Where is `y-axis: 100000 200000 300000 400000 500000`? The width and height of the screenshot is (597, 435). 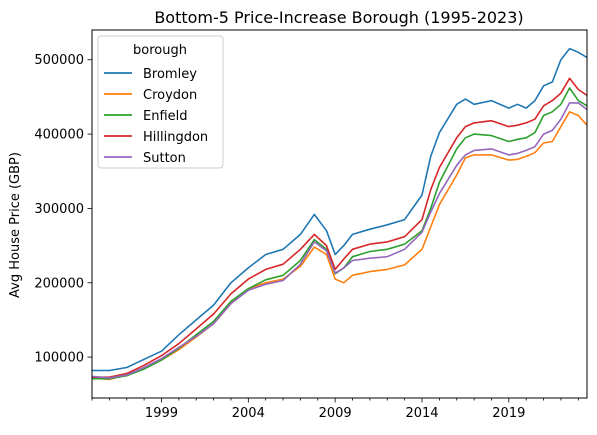
y-axis: 100000 200000 300000 400000 500000 is located at coordinates (63, 209).